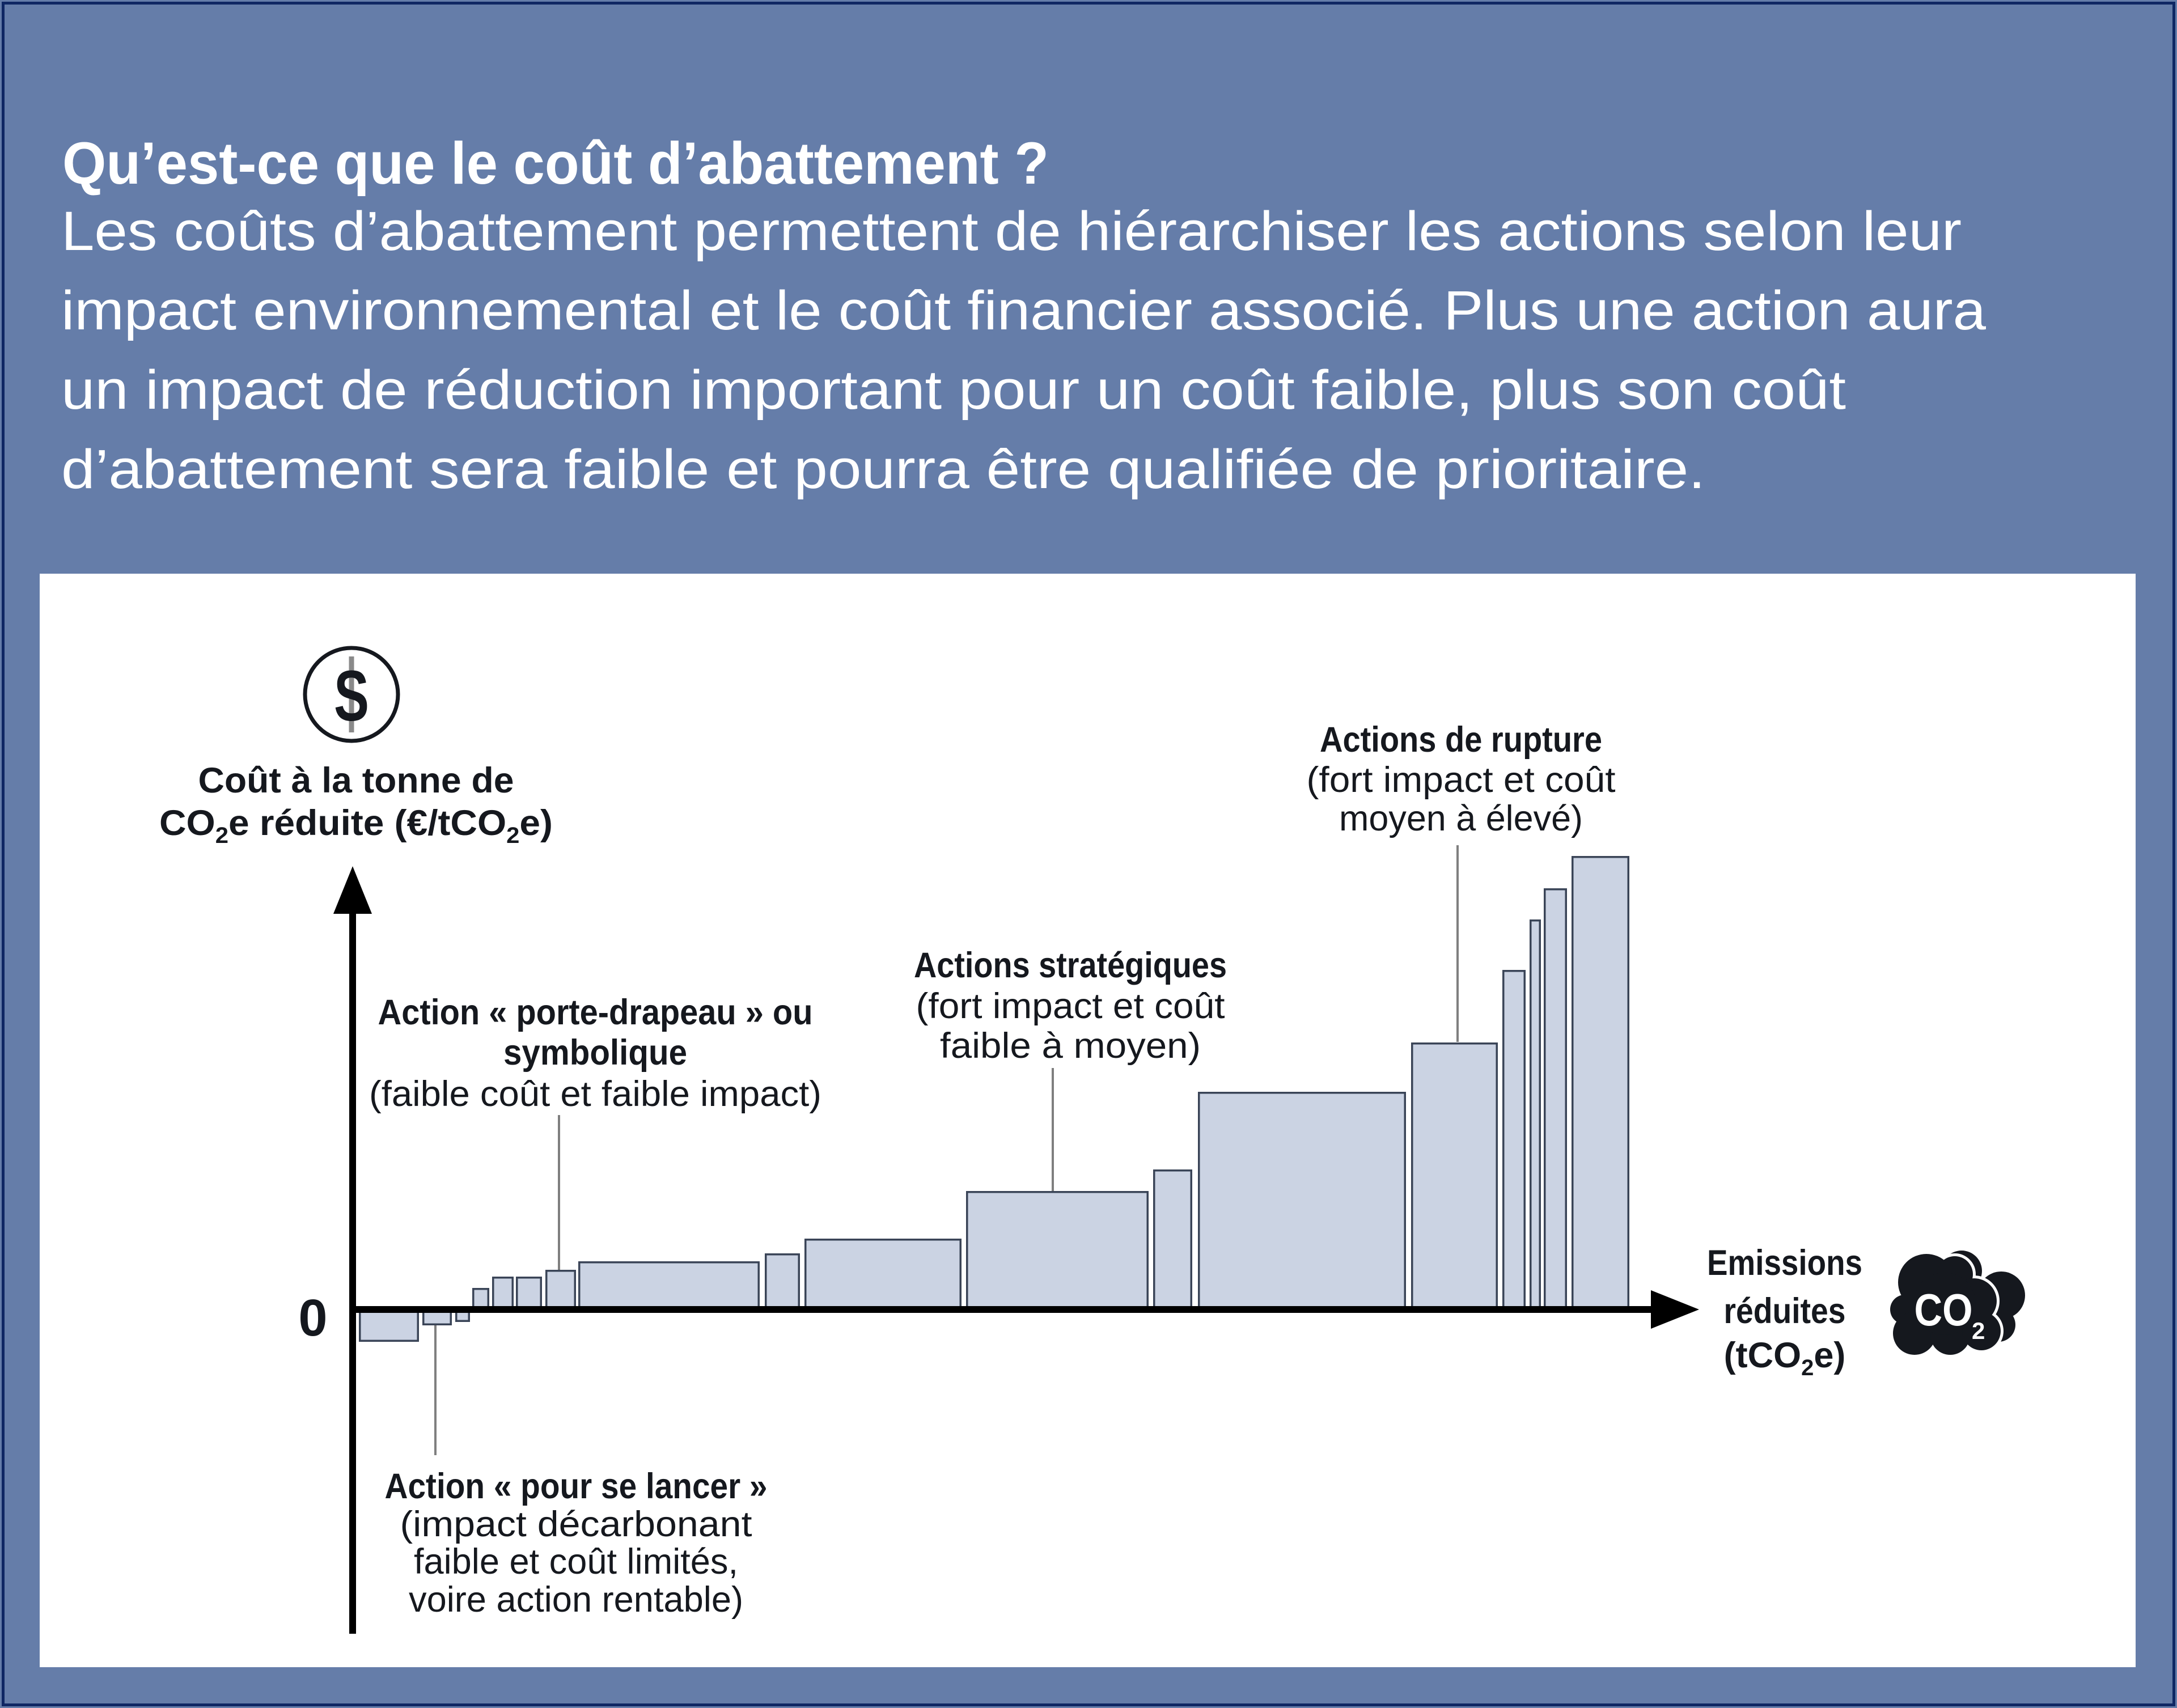 The width and height of the screenshot is (2177, 1708). I want to click on svg-text: Action « pour se lancer », so click(576, 1487).